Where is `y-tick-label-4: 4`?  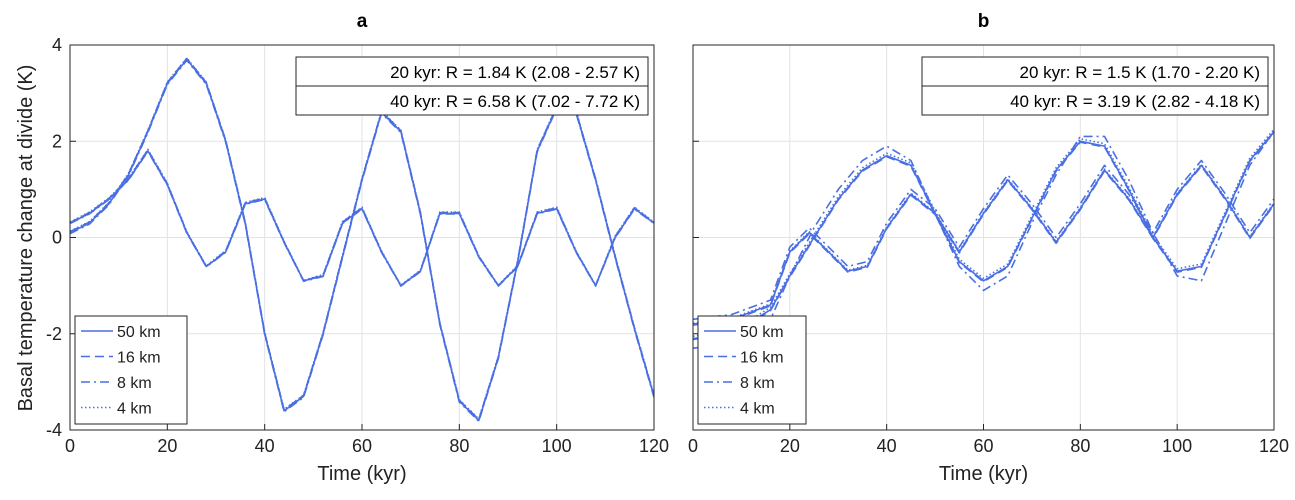
y-tick-label-4: 4 is located at coordinates (57, 45).